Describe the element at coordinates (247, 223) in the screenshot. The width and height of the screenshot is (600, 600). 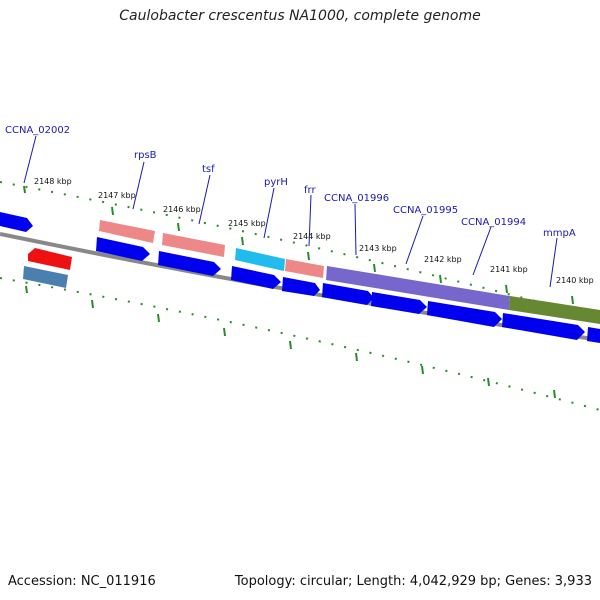
I see `kbp-tick-label: 2145 kbp` at that location.